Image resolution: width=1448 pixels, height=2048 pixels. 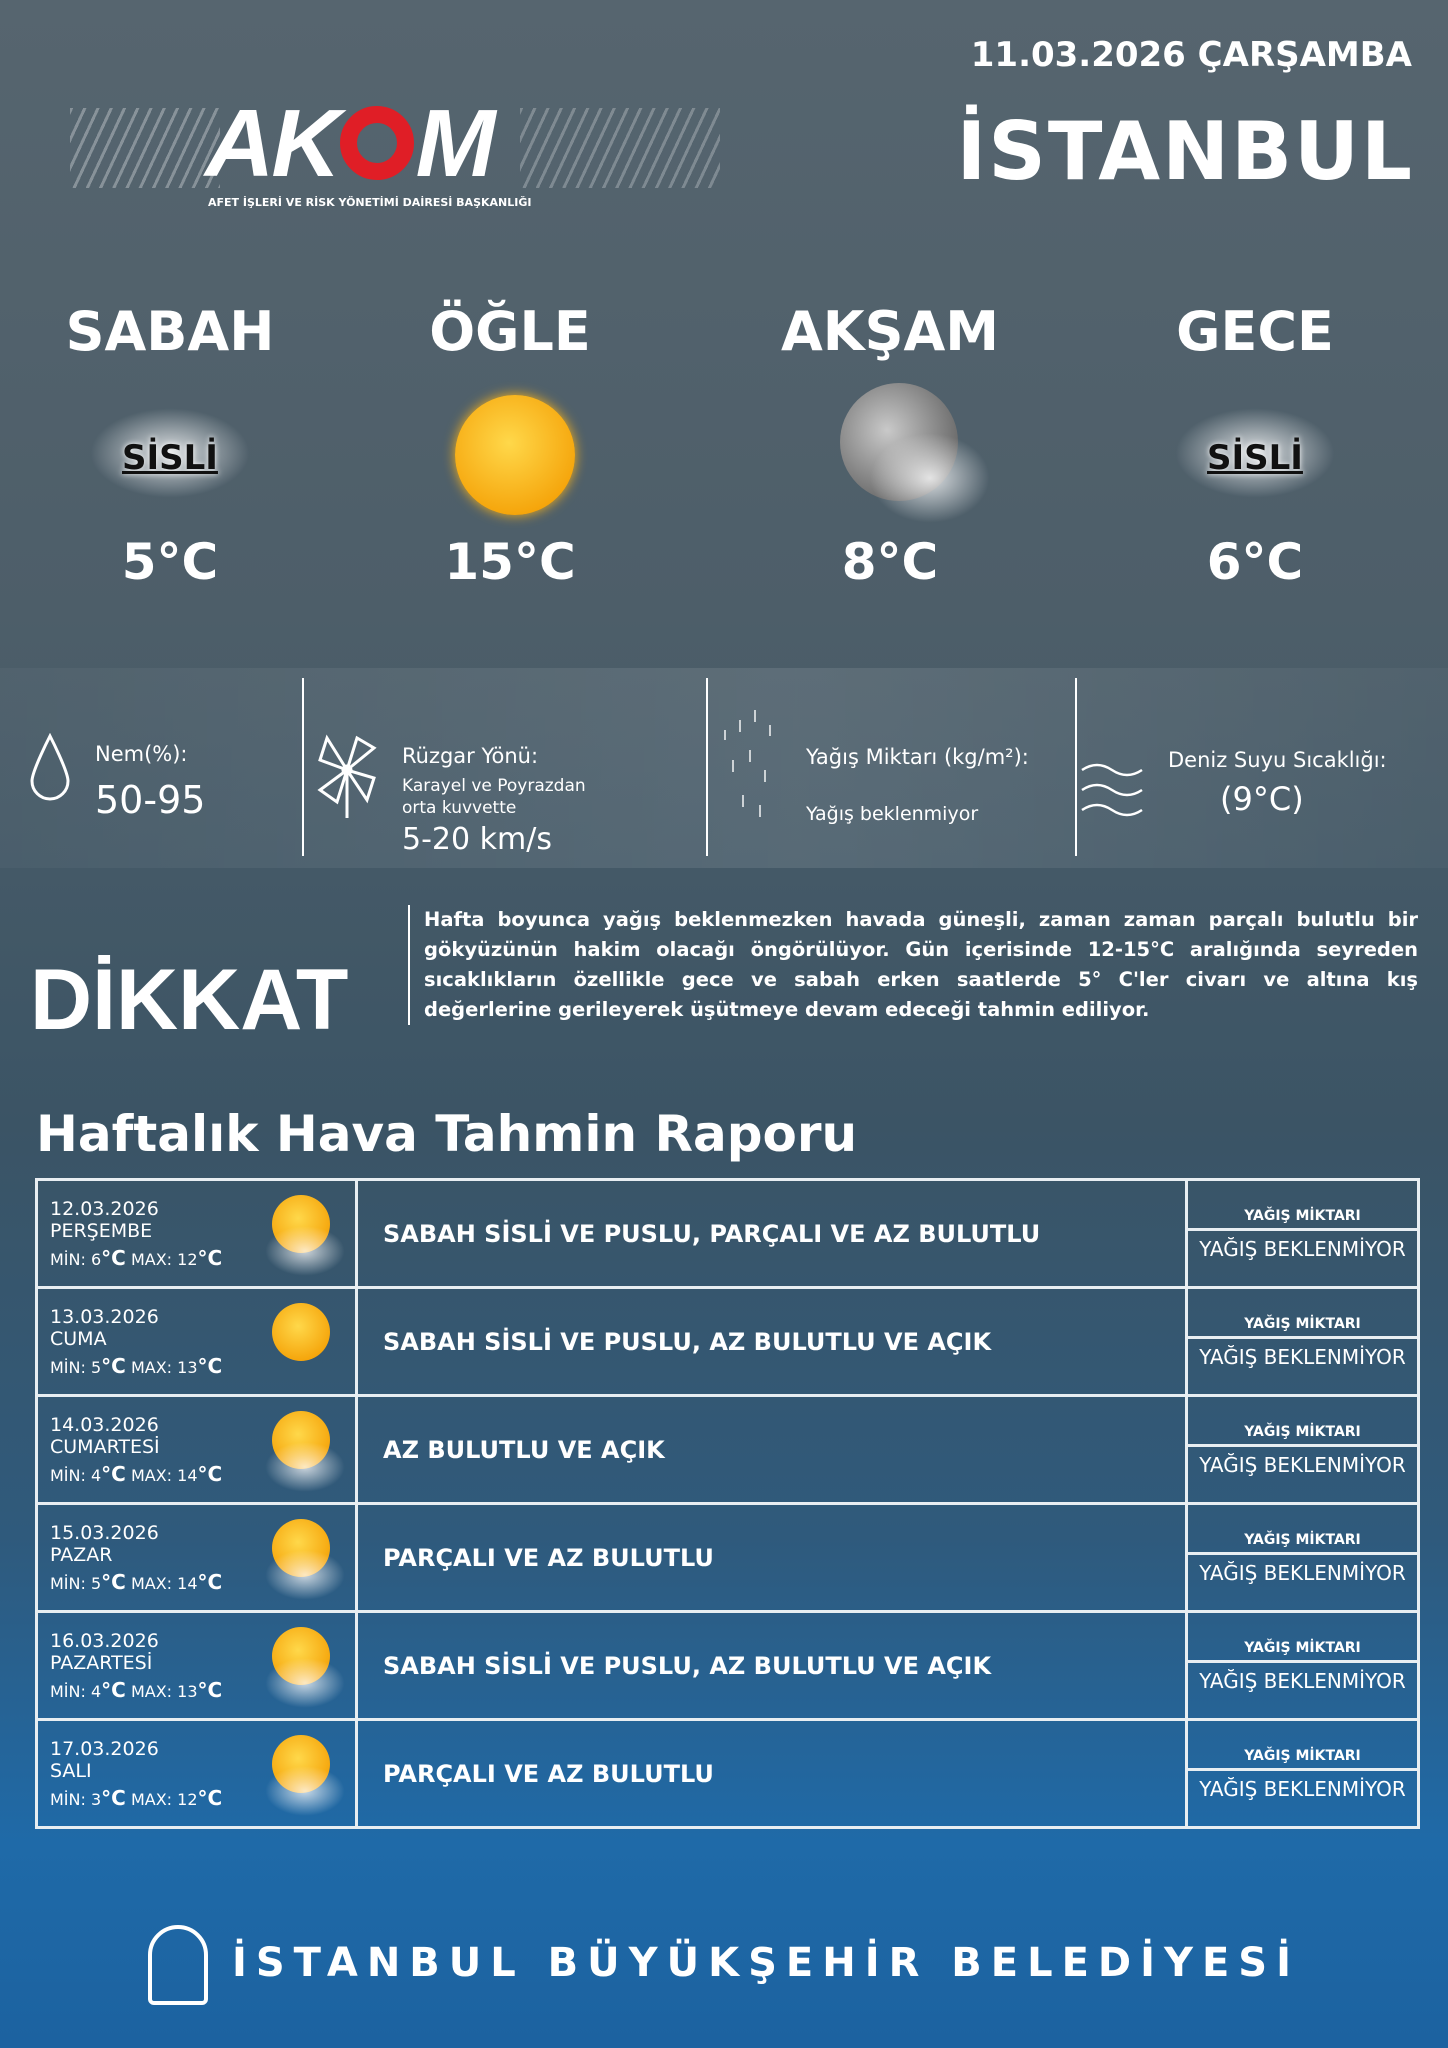 What do you see at coordinates (494, 797) in the screenshot?
I see `wind-description: Karayel ve Poyrazdan orta kuvvette` at bounding box center [494, 797].